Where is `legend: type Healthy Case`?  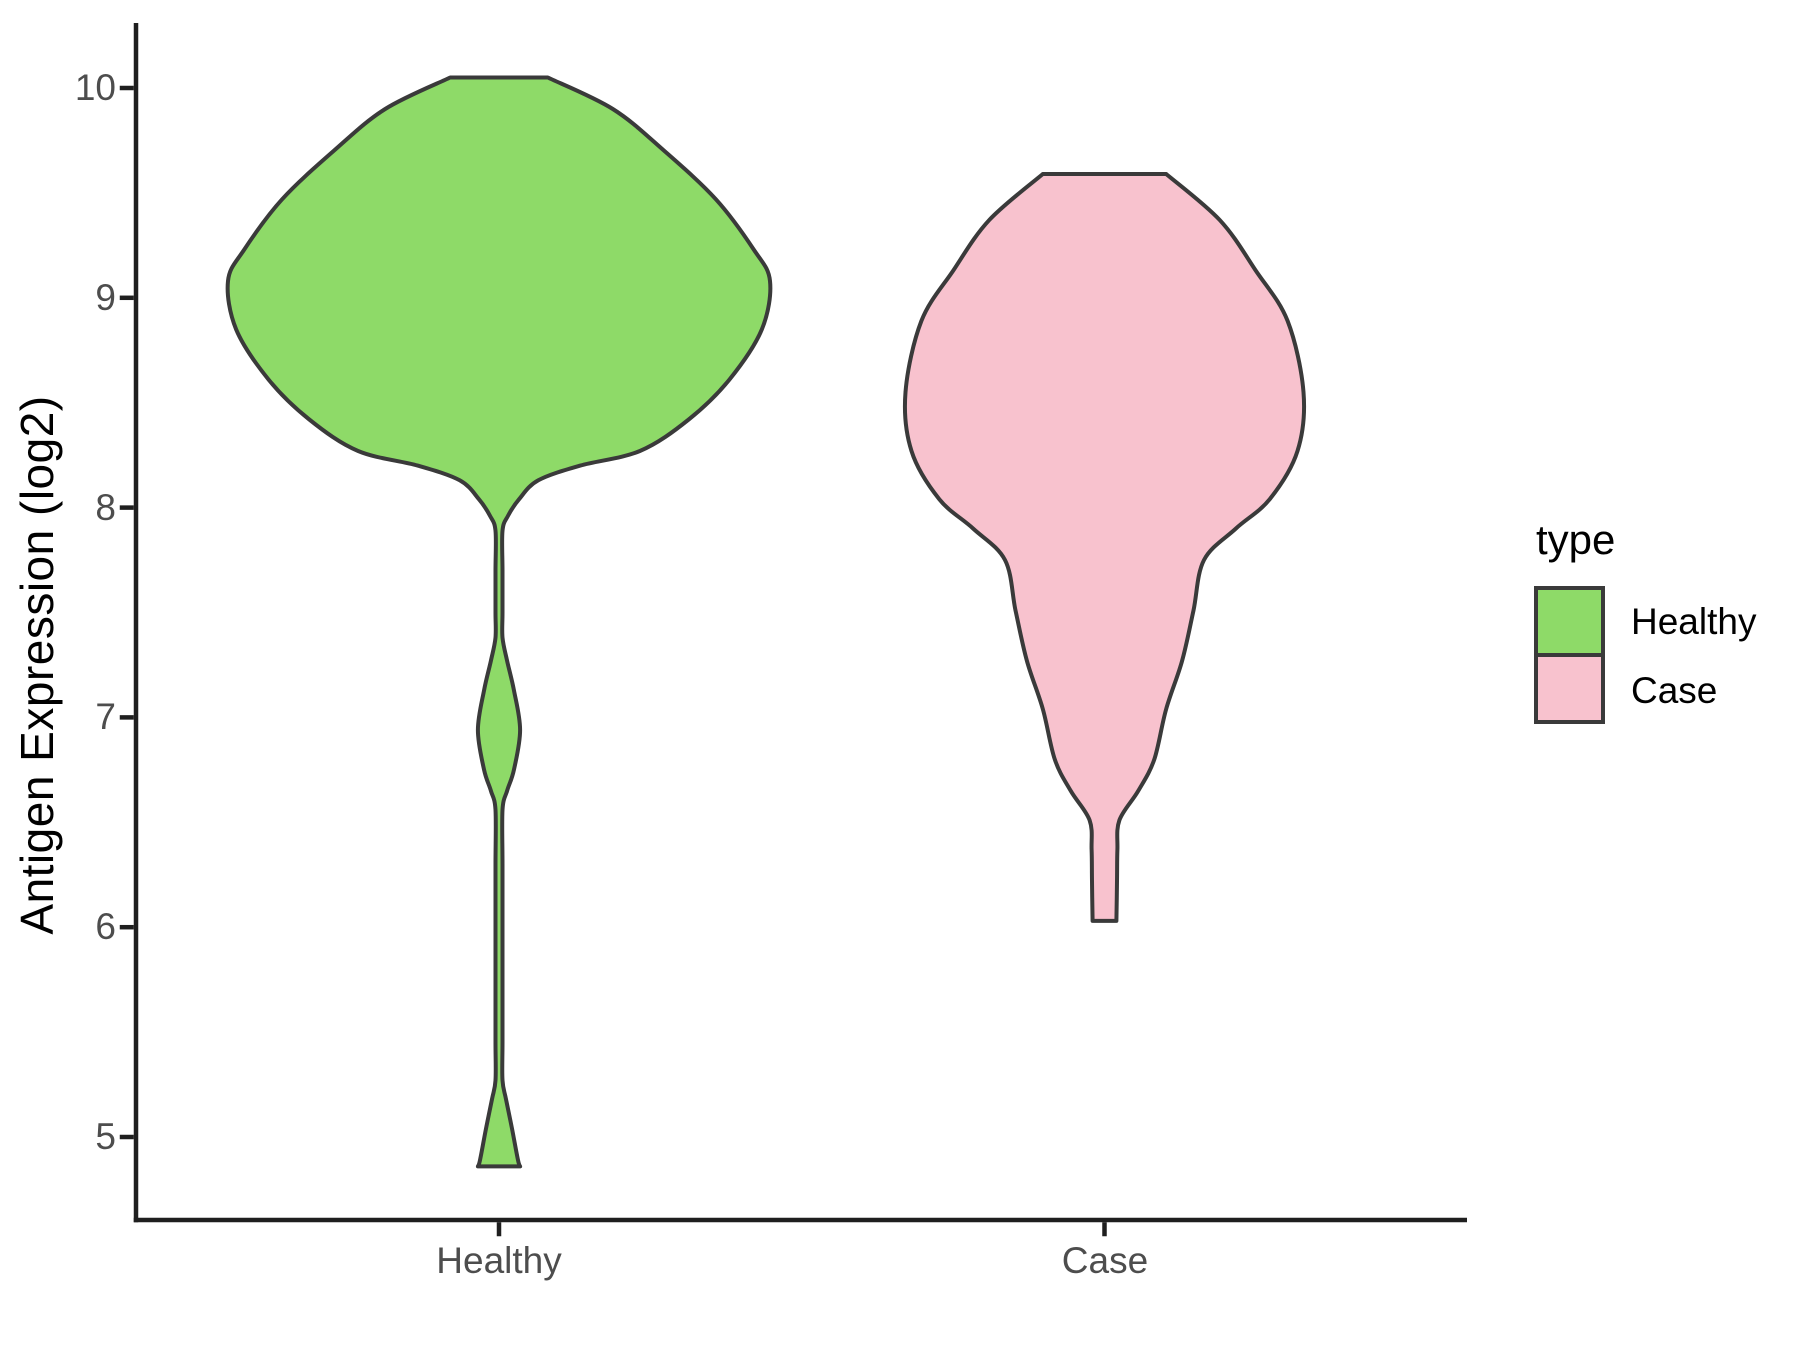
legend: type Healthy Case is located at coordinates (1645, 620).